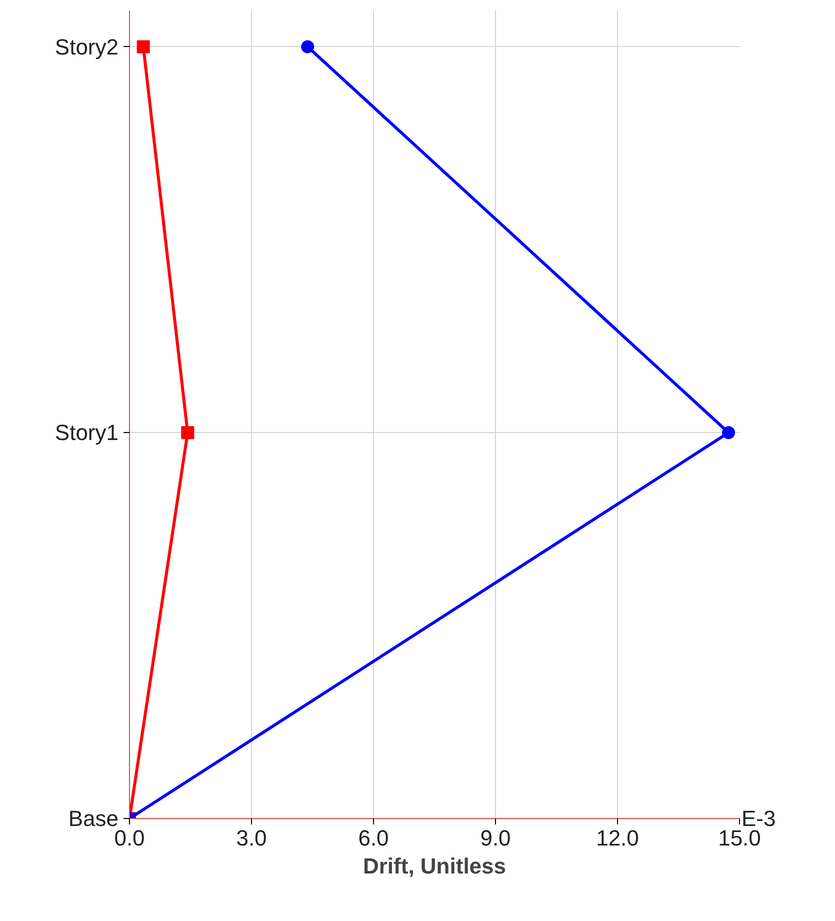 The image size is (835, 921). Describe the element at coordinates (495, 838) in the screenshot. I see `x-tick-label: 9.0` at that location.